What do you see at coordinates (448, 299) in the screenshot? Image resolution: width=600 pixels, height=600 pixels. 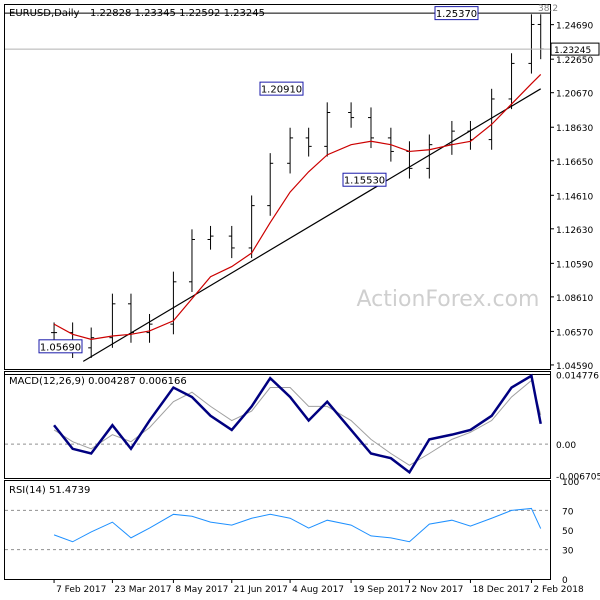 I see `watermark: ActionForex.com` at bounding box center [448, 299].